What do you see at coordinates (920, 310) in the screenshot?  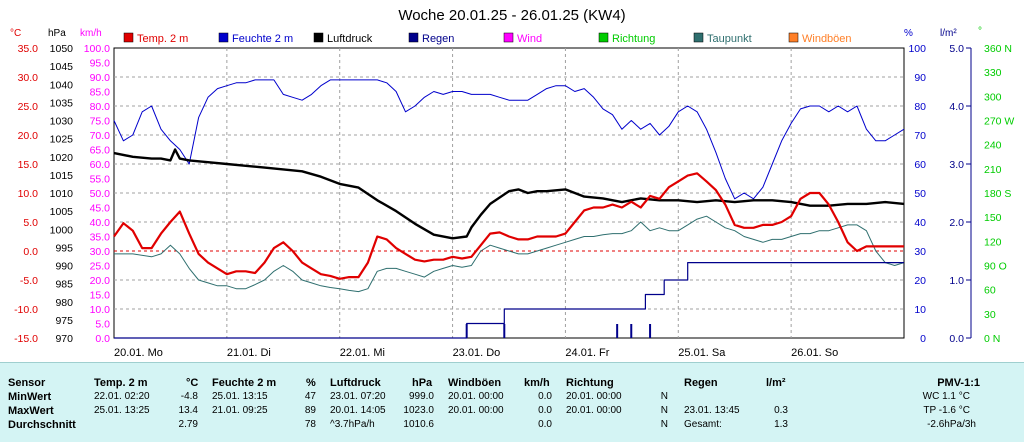 I see `tick-humidity: 10` at bounding box center [920, 310].